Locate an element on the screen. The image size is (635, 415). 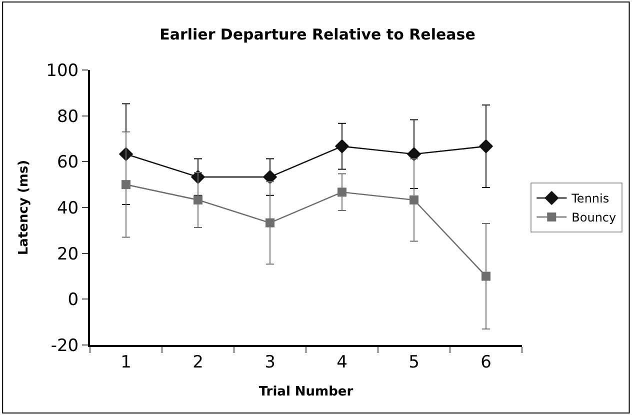
y-tick-label: 80 is located at coordinates (67, 116).